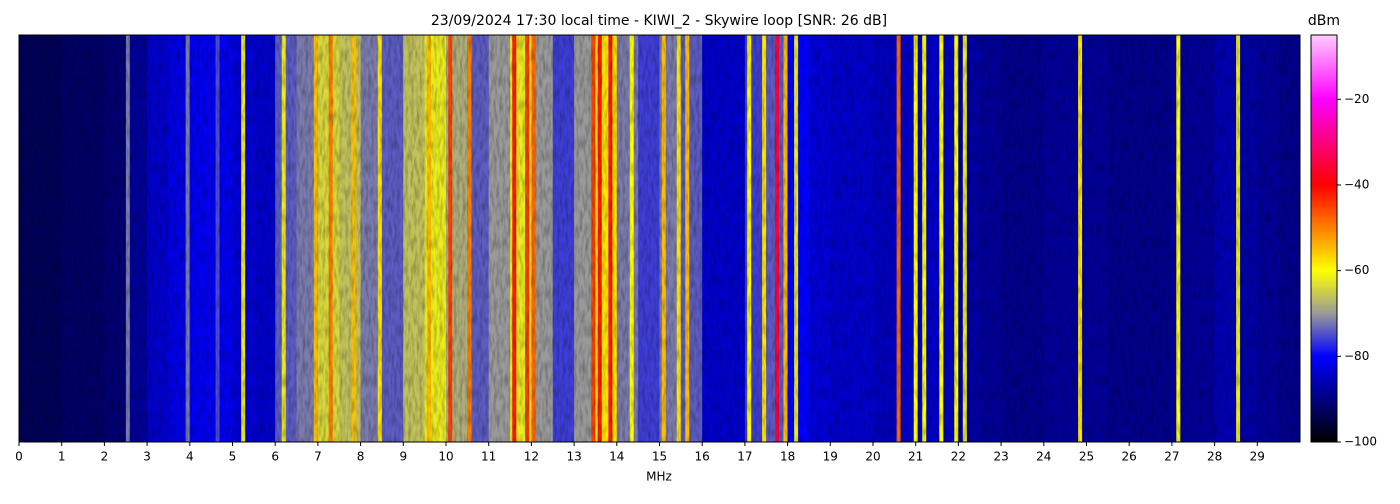 The height and width of the screenshot is (504, 1400). What do you see at coordinates (787, 457) in the screenshot?
I see `x-tick-label: 18` at bounding box center [787, 457].